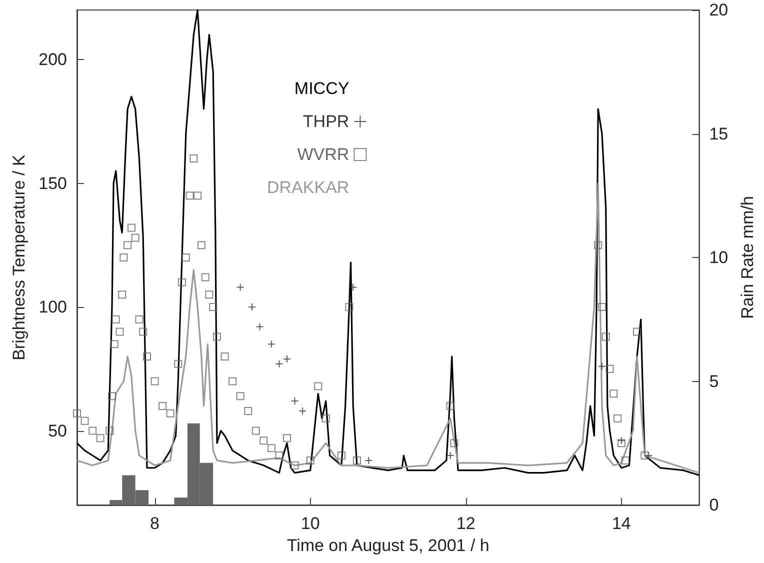  Describe the element at coordinates (310, 523) in the screenshot. I see `x-tick-label: 10` at that location.